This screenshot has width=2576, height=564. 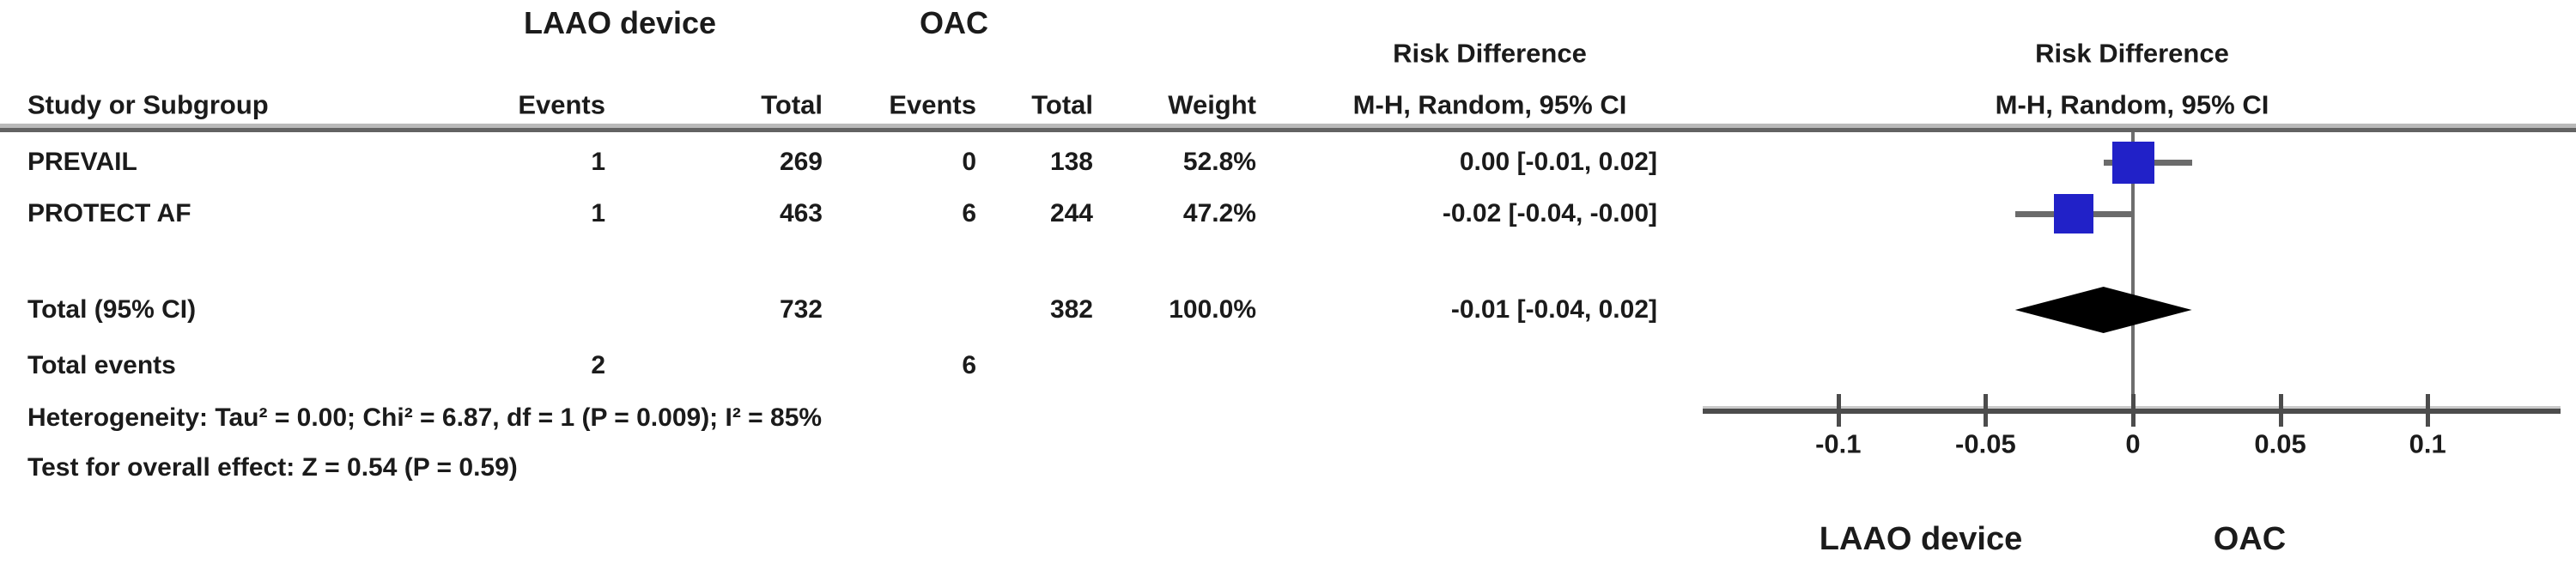 What do you see at coordinates (1288, 126) in the screenshot?
I see `header-rule-light` at bounding box center [1288, 126].